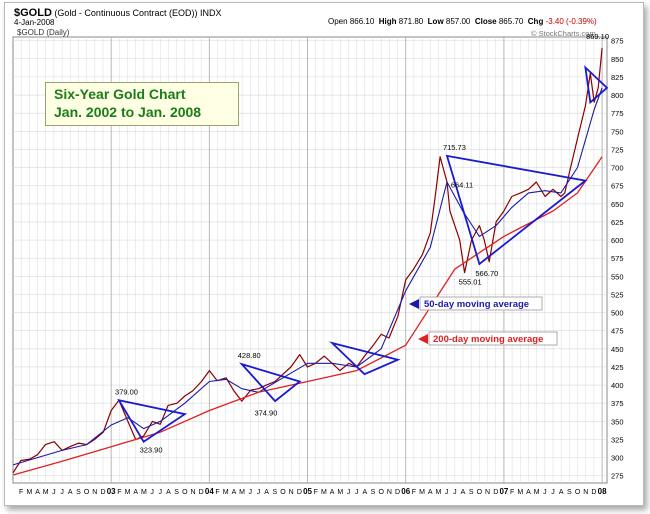 The height and width of the screenshot is (514, 650). Describe the element at coordinates (151, 449) in the screenshot. I see `price-annotation: 323.90` at that location.